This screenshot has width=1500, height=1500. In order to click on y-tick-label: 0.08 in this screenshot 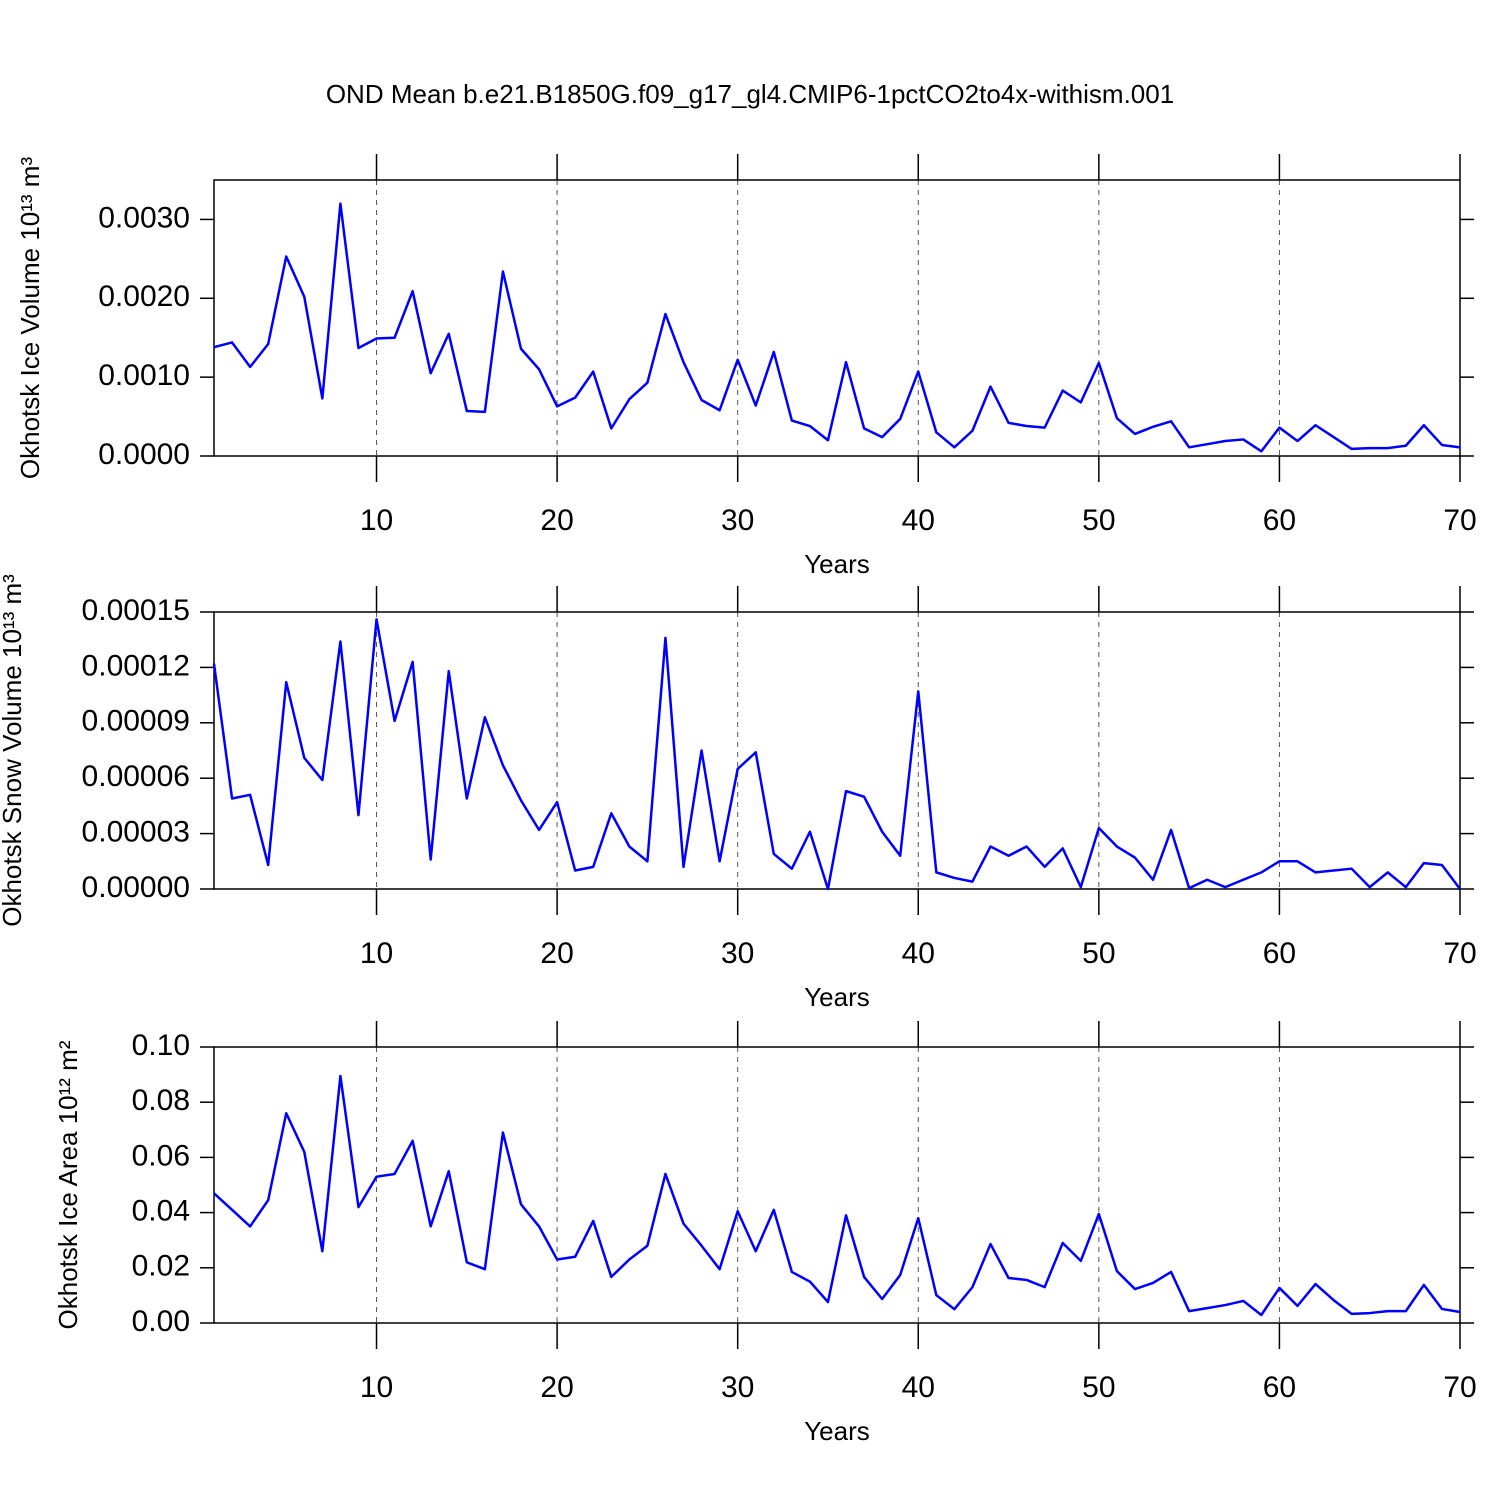, I will do `click(161, 1100)`.